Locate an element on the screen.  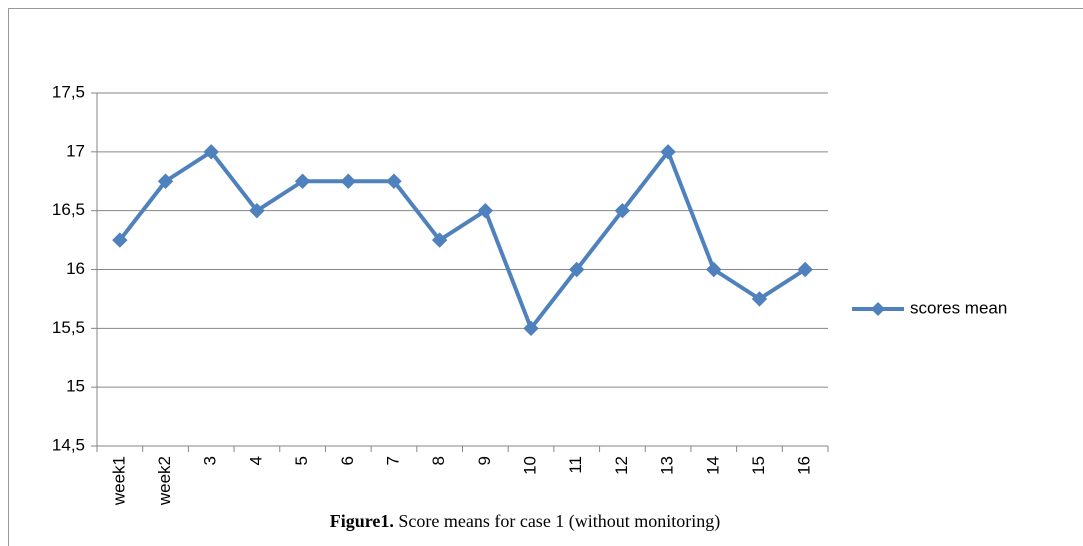
x-tick-label: 7 is located at coordinates (392, 460).